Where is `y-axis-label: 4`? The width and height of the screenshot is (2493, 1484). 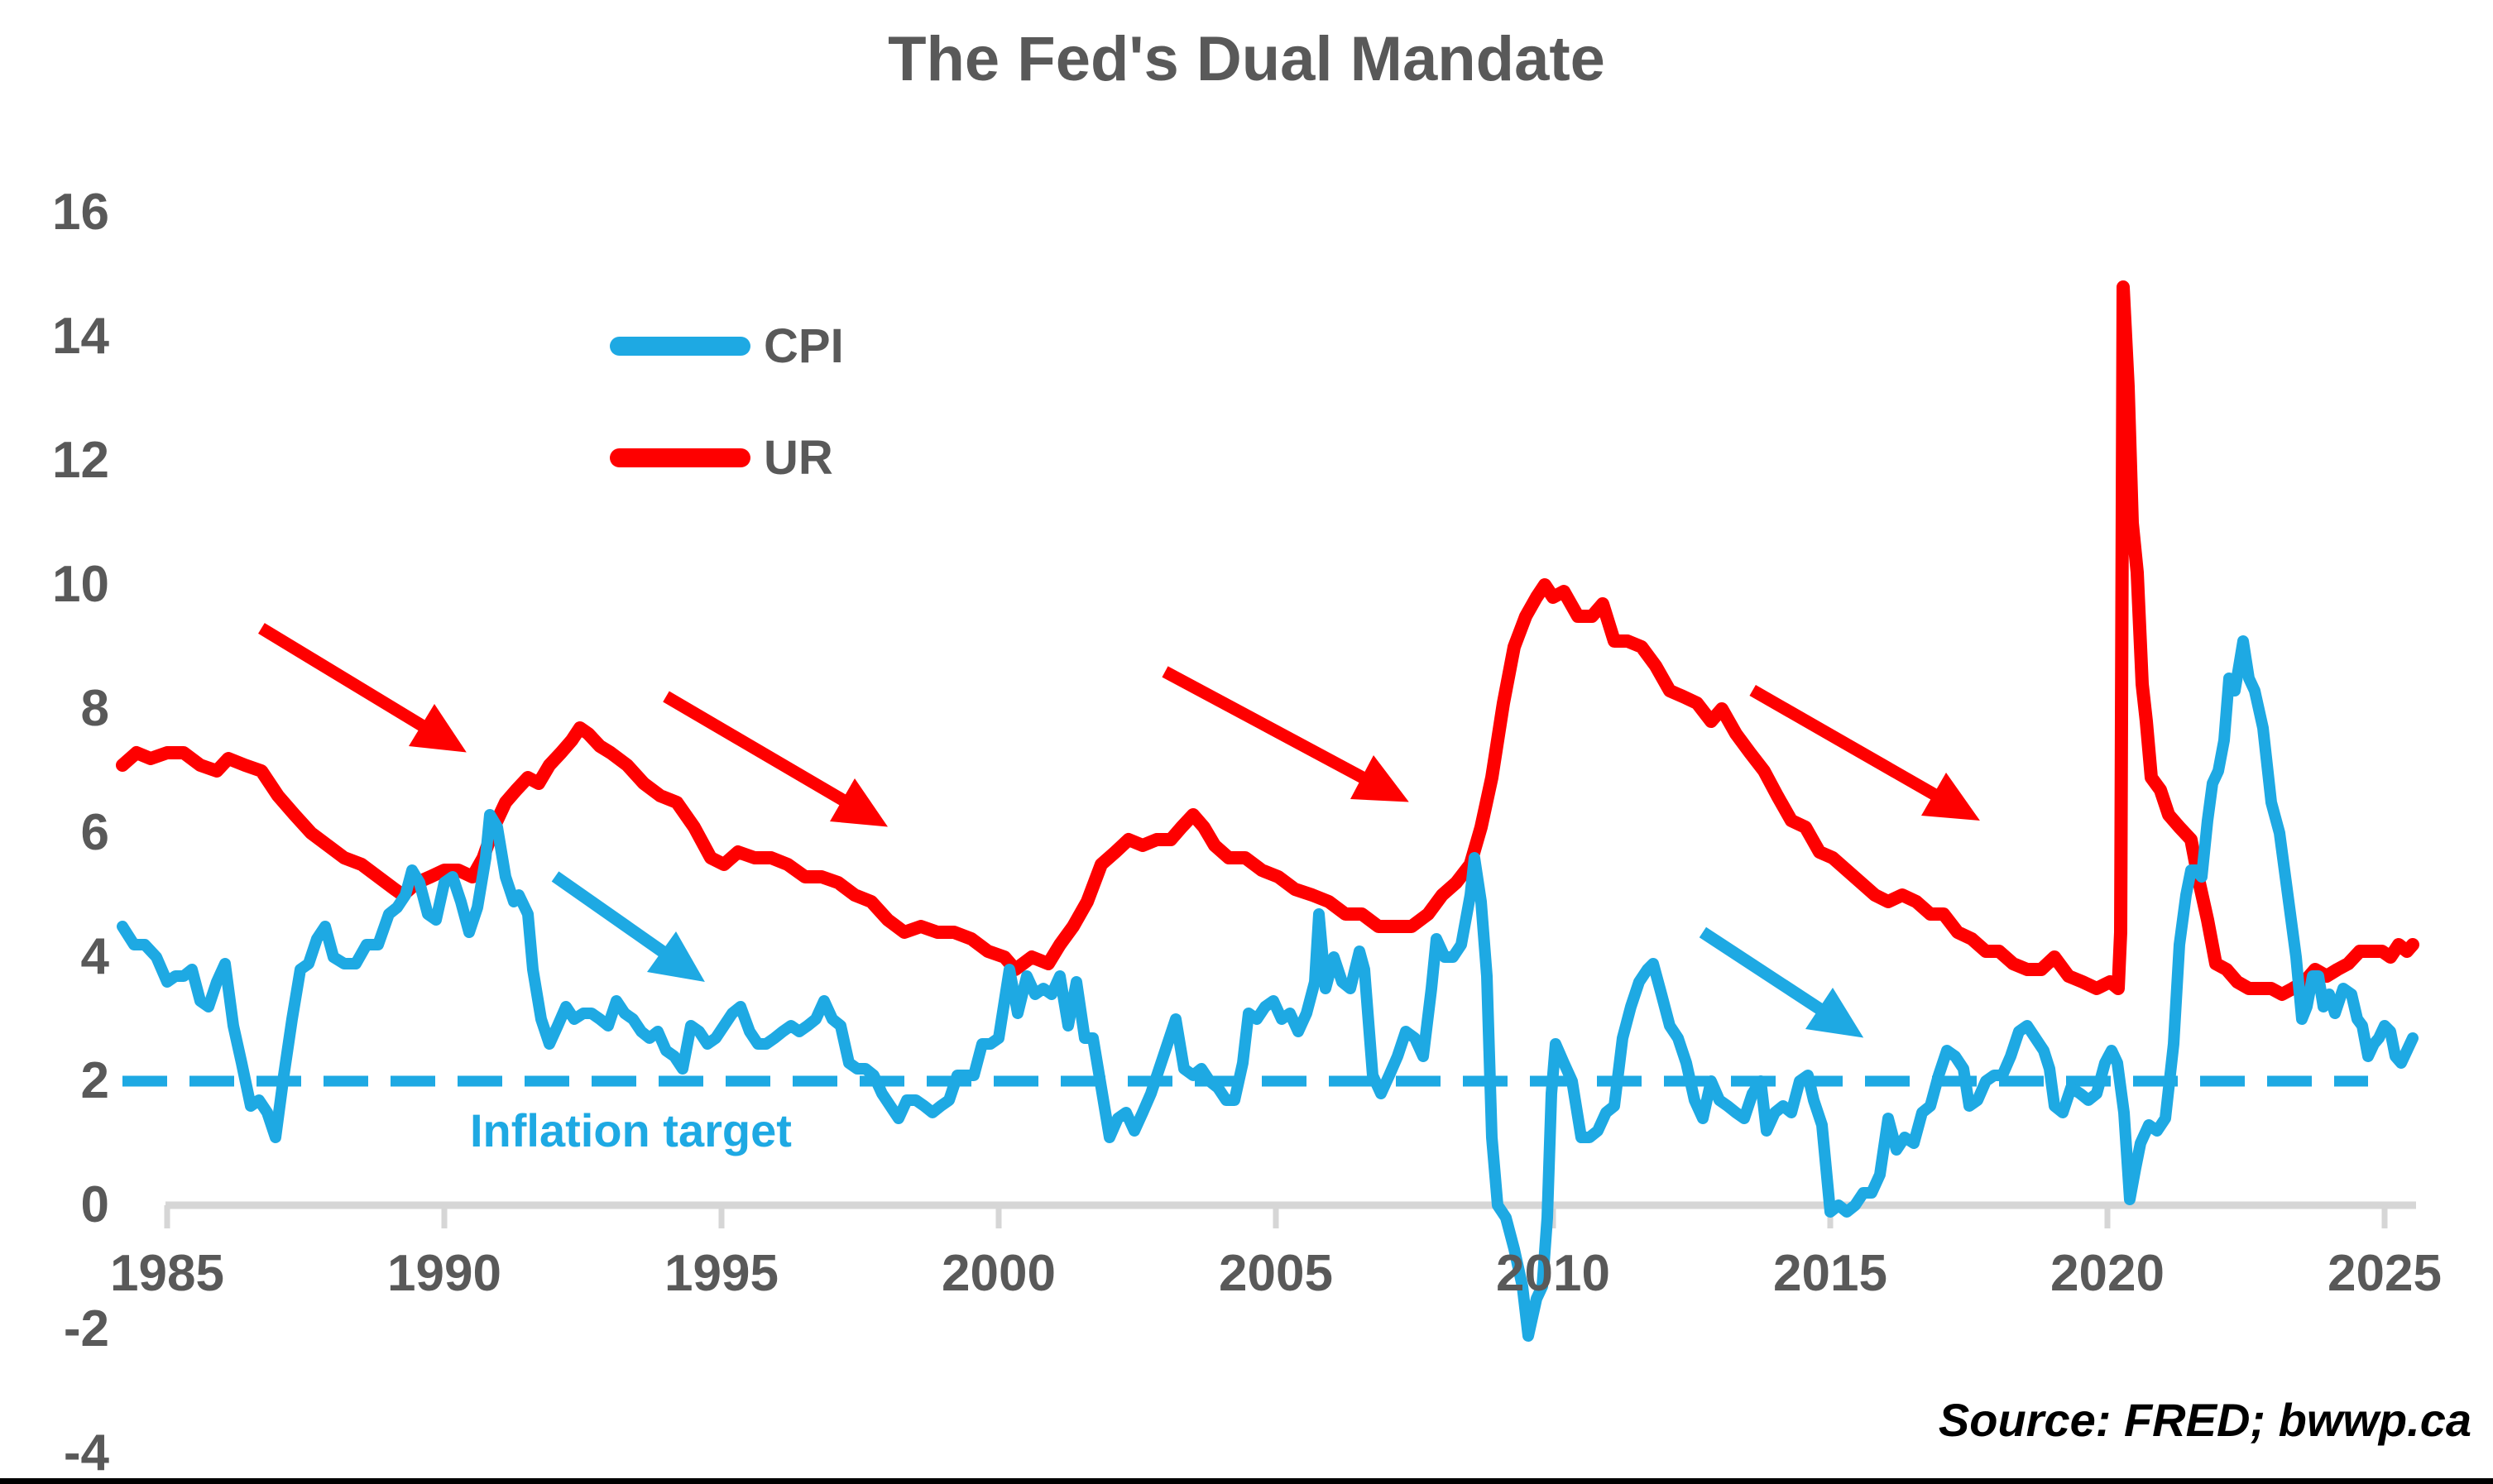 y-axis-label: 4 is located at coordinates (94, 956).